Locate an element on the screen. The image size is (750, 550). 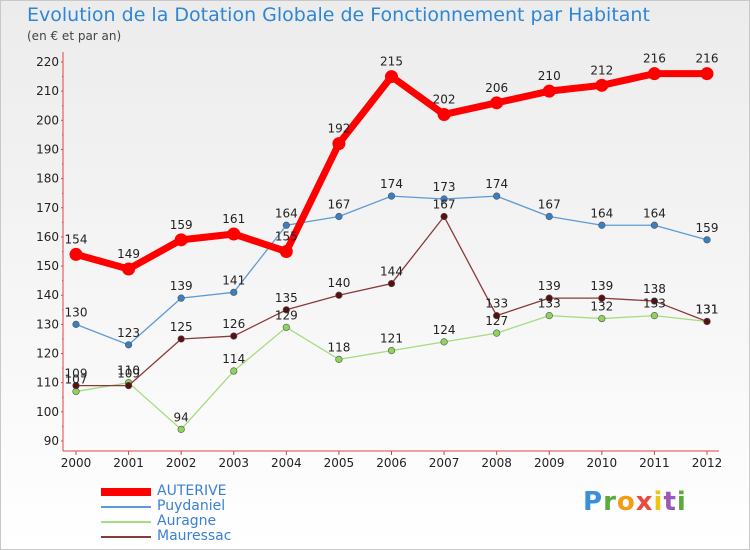
legend-swatch-mauressac is located at coordinates (126, 536).